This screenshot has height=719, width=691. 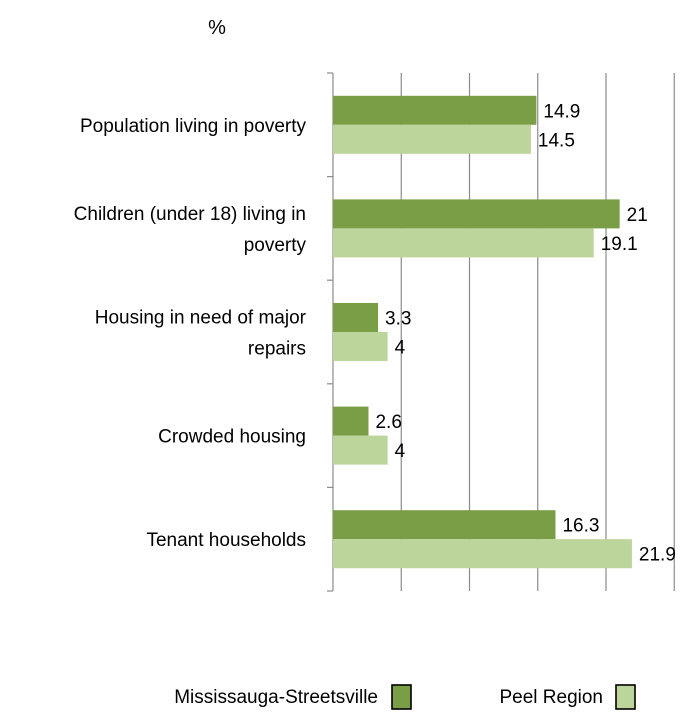 I want to click on legend-label: Peel Region, so click(x=551, y=697).